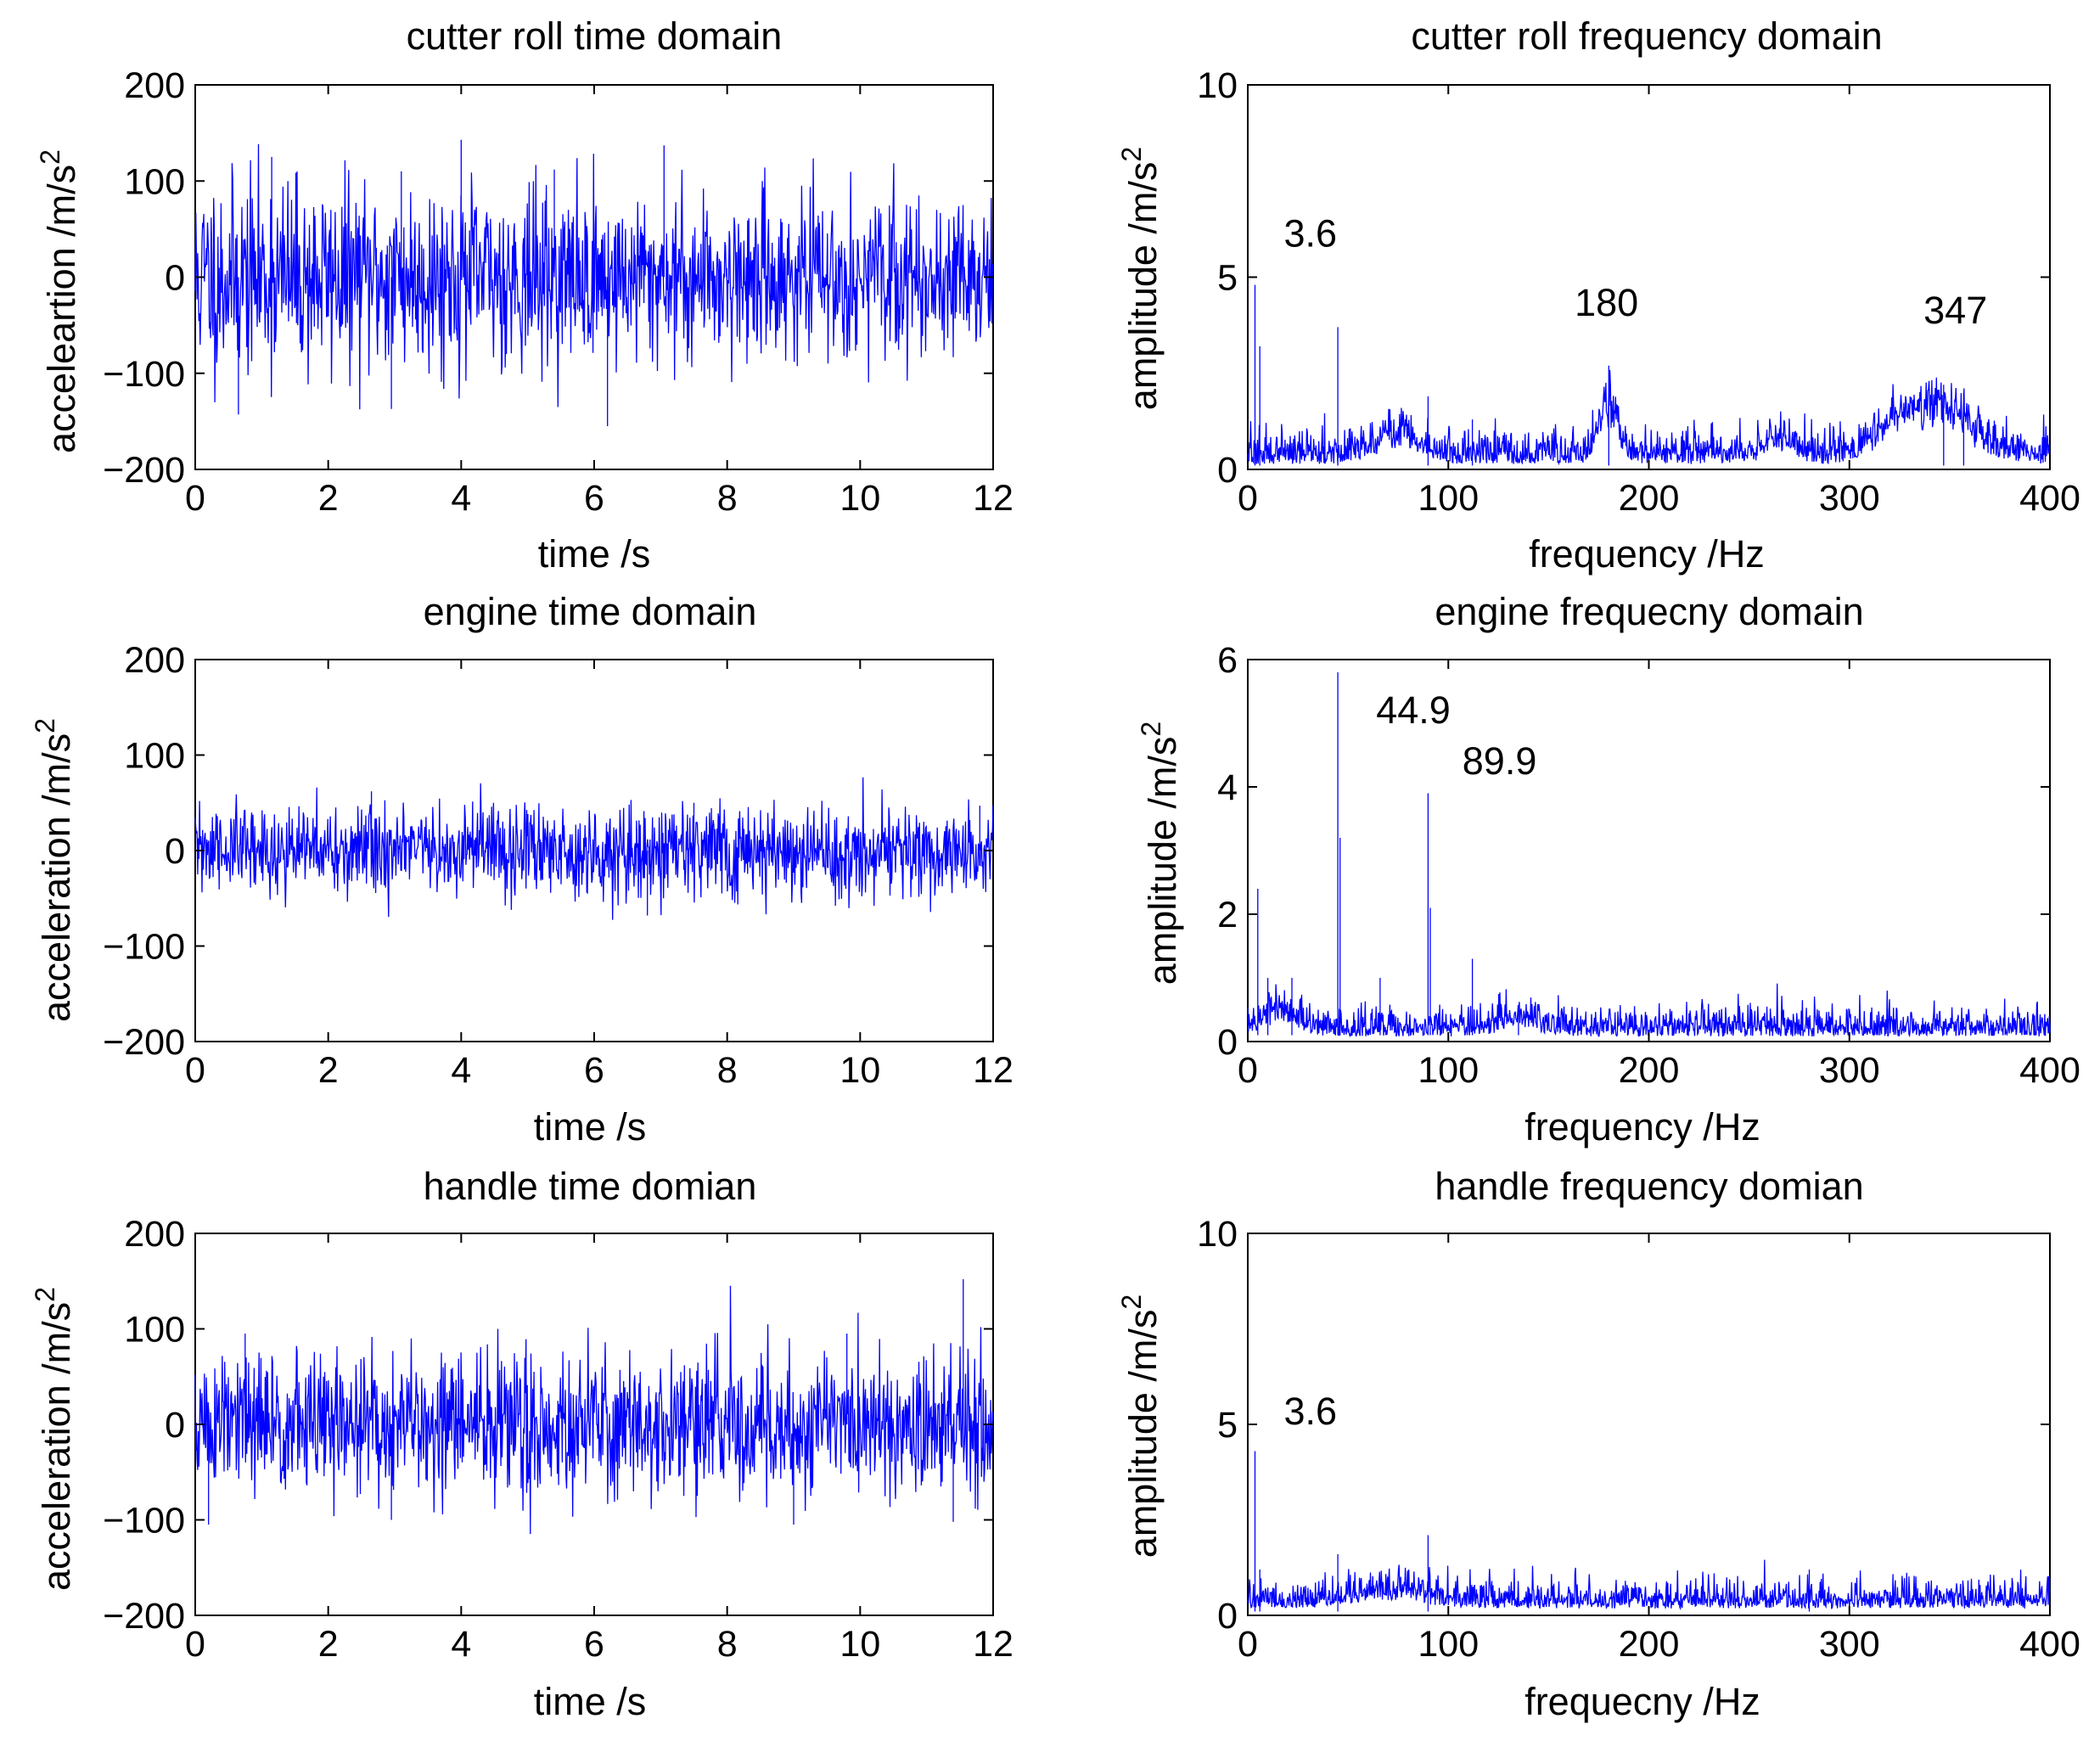 This screenshot has height=1741, width=2100. What do you see at coordinates (1227, 788) in the screenshot?
I see `y-tick-label: 4` at bounding box center [1227, 788].